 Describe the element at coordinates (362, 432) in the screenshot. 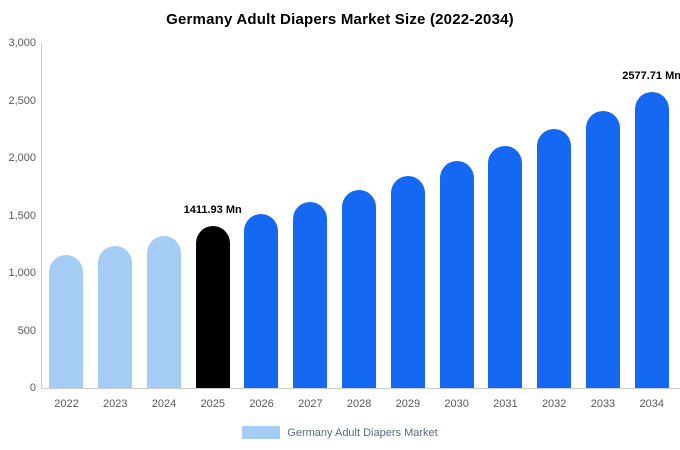

I see `legend-label: Germany Adult Diapers Market` at that location.